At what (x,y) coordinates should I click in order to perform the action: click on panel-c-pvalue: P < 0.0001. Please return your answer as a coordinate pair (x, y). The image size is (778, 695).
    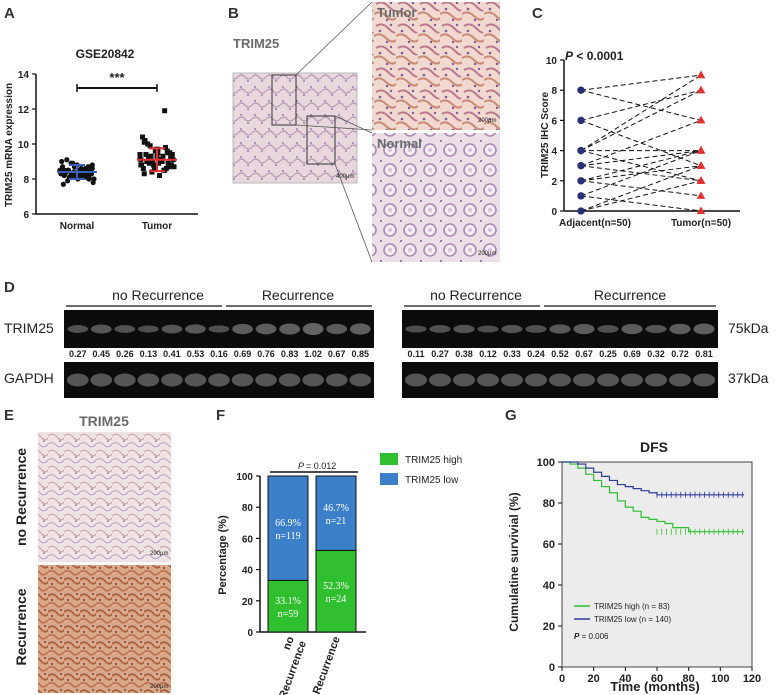
    Looking at the image, I should click on (594, 56).